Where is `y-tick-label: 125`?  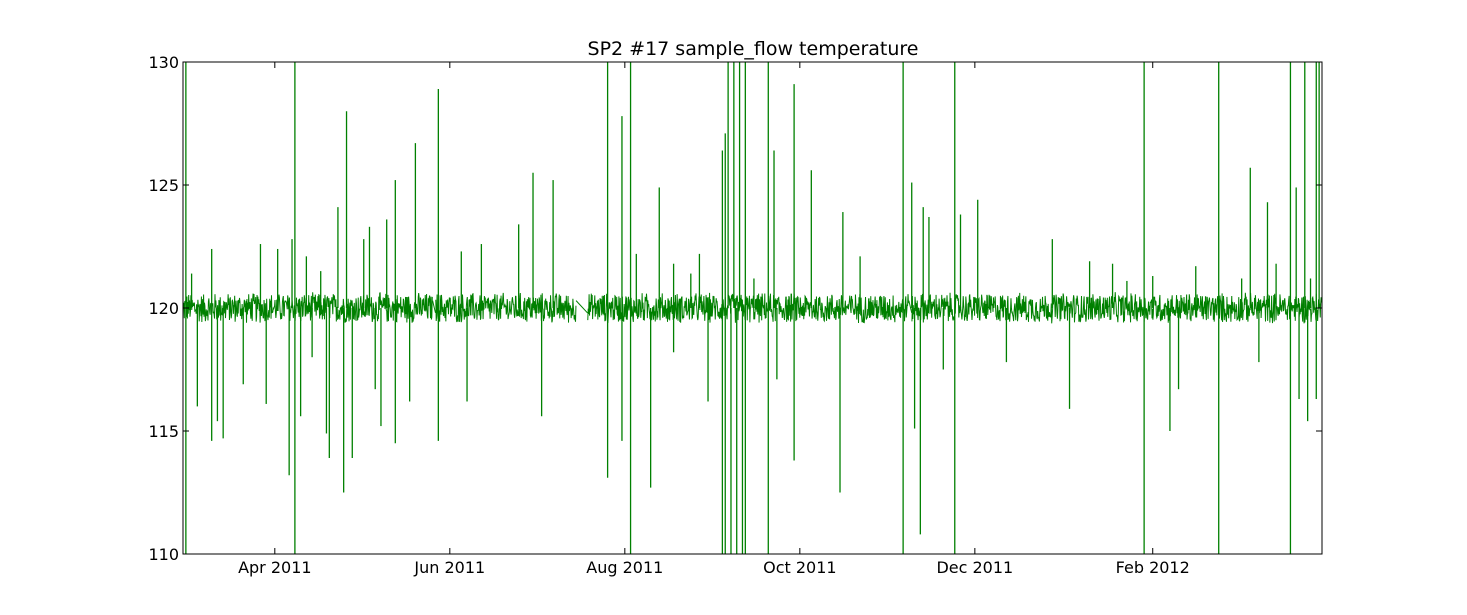 y-tick-label: 125 is located at coordinates (163, 185).